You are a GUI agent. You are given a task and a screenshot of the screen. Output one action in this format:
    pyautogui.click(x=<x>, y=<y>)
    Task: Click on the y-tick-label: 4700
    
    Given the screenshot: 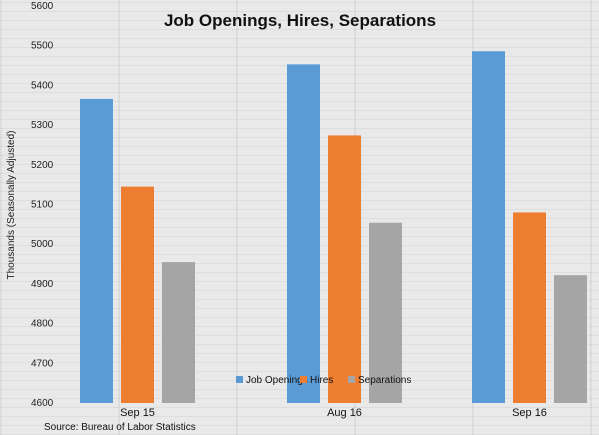 What is the action you would take?
    pyautogui.click(x=42, y=363)
    